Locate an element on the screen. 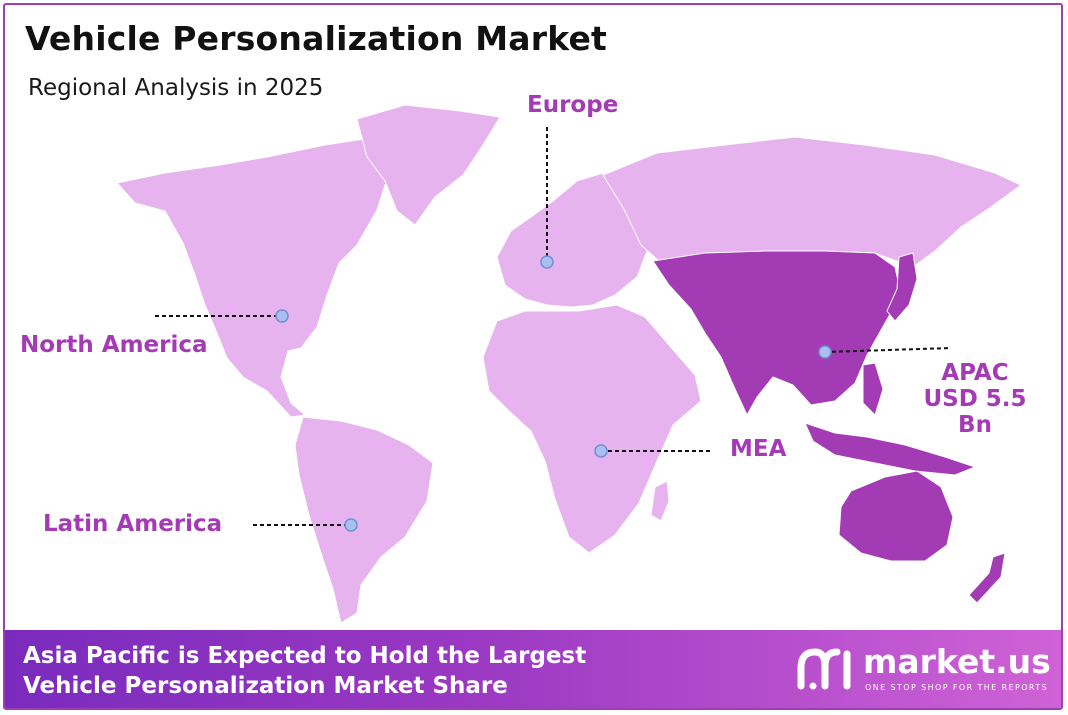  market-us-logo-icon is located at coordinates (824, 669).